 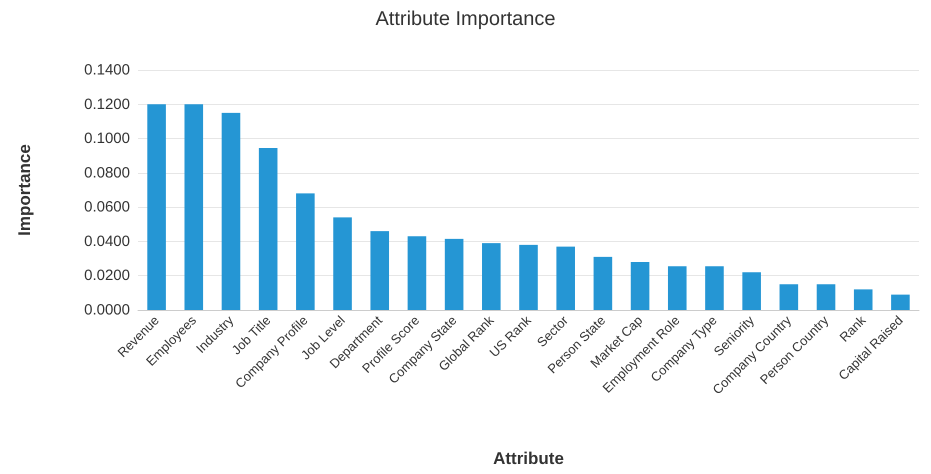 I want to click on y-axis-title: Importance, so click(x=24, y=190).